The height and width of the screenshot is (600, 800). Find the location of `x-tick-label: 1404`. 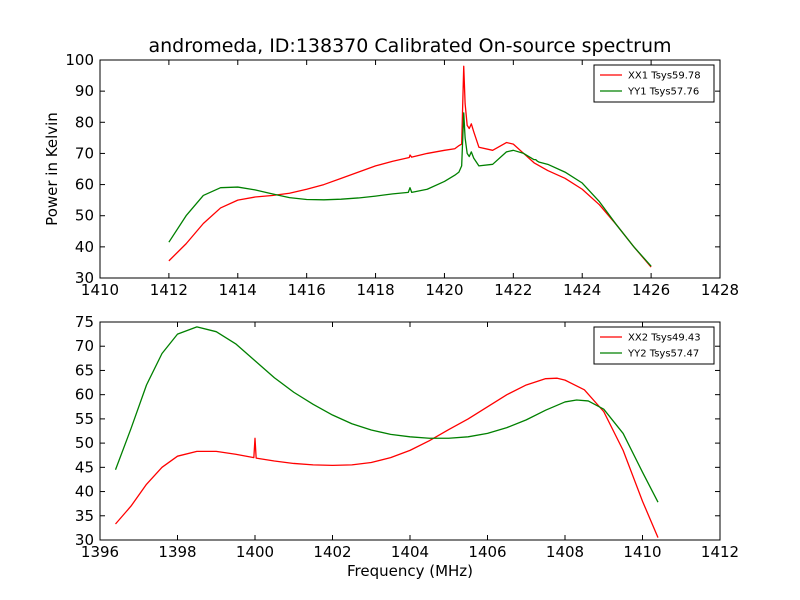

x-tick-label: 1404 is located at coordinates (410, 552).